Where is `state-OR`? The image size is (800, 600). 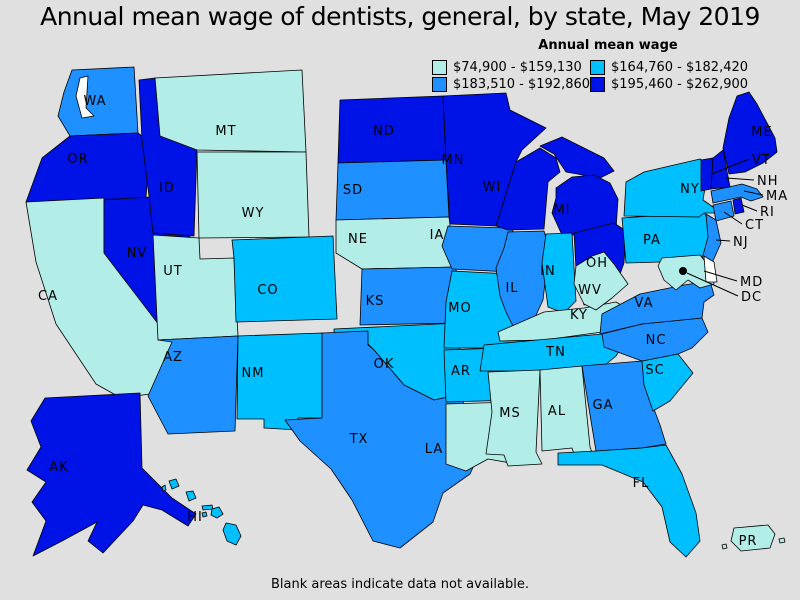
state-OR is located at coordinates (88, 167).